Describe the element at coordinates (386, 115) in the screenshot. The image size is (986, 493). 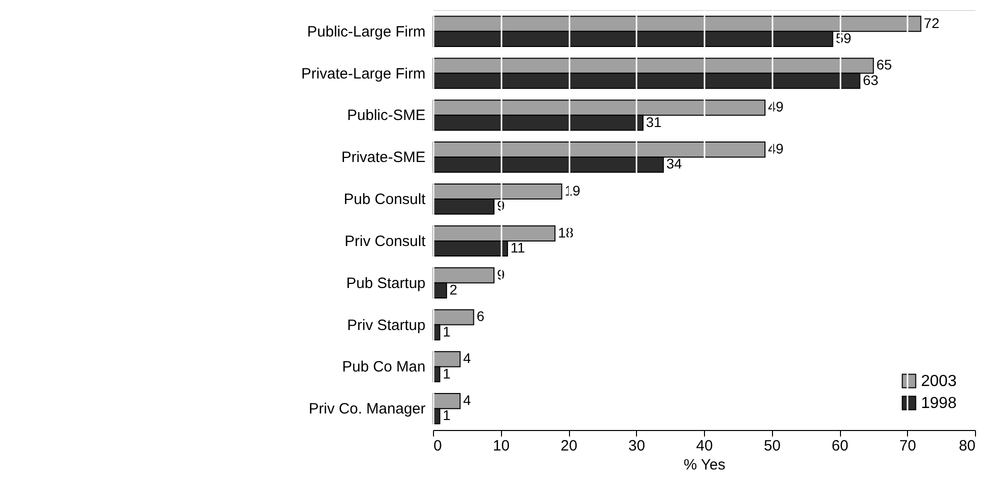
I see `y-tick-label: Public-SME` at that location.